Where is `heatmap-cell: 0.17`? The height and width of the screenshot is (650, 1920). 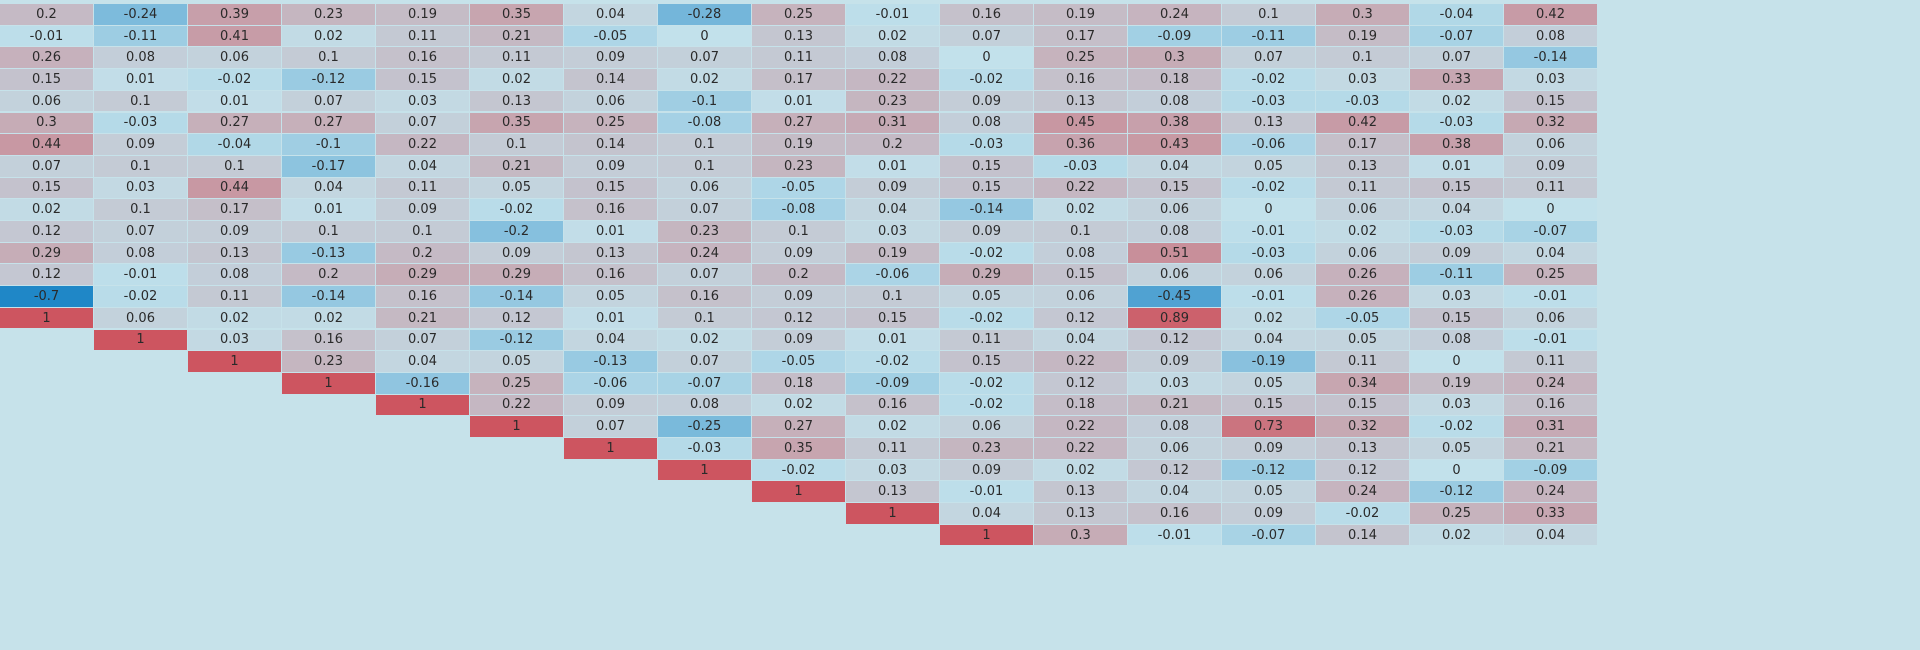 heatmap-cell: 0.17 is located at coordinates (1080, 36).